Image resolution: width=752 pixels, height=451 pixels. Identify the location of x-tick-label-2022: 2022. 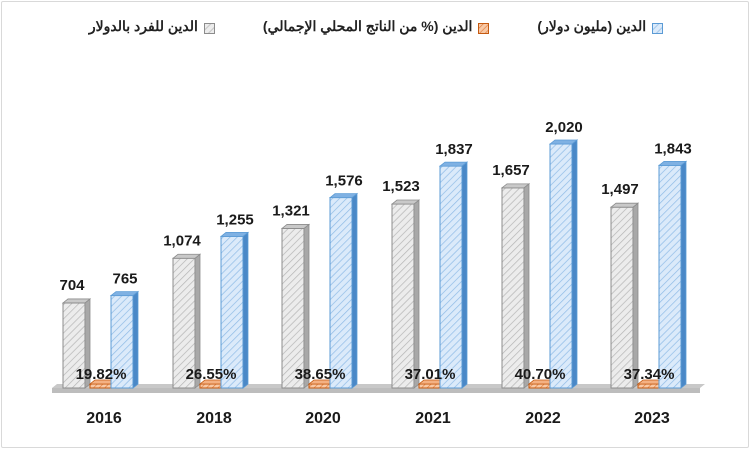
(543, 418).